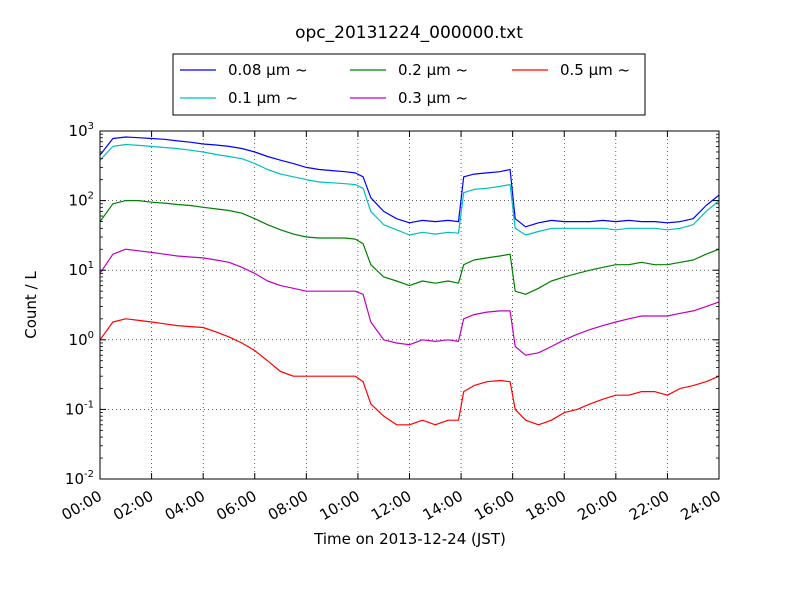  Describe the element at coordinates (595, 70) in the screenshot. I see `legend-label: 0.5 μm ~` at that location.